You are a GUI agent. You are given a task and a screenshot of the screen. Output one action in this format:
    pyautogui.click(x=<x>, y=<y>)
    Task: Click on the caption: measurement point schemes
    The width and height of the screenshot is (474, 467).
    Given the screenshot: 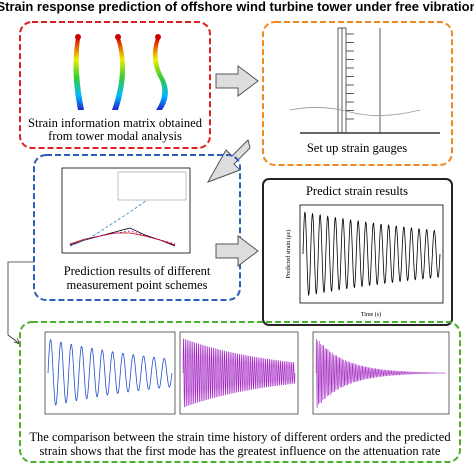 What is the action you would take?
    pyautogui.click(x=137, y=285)
    